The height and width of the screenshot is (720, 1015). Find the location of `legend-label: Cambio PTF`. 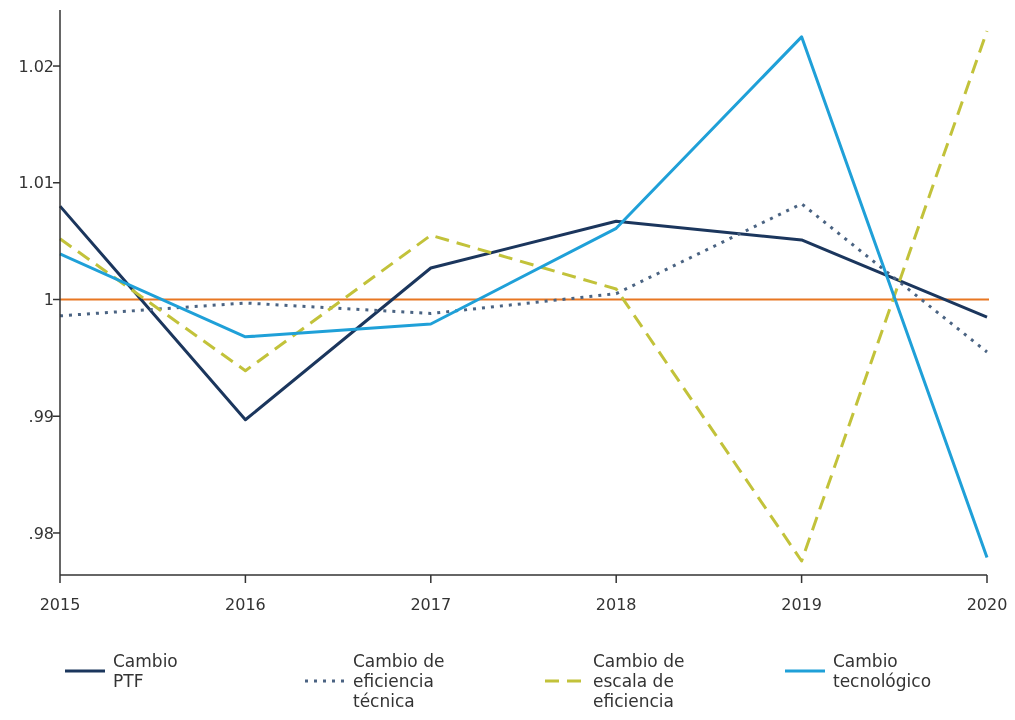

legend-label: Cambio PTF is located at coordinates (145, 671).